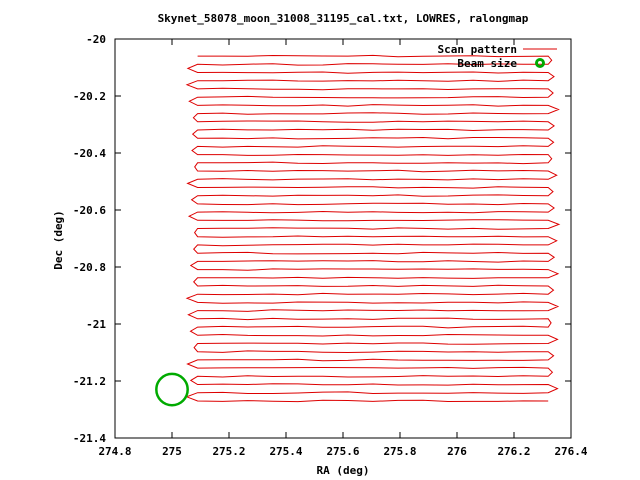  I want to click on y-tick-label: -21.2, so click(89, 381).